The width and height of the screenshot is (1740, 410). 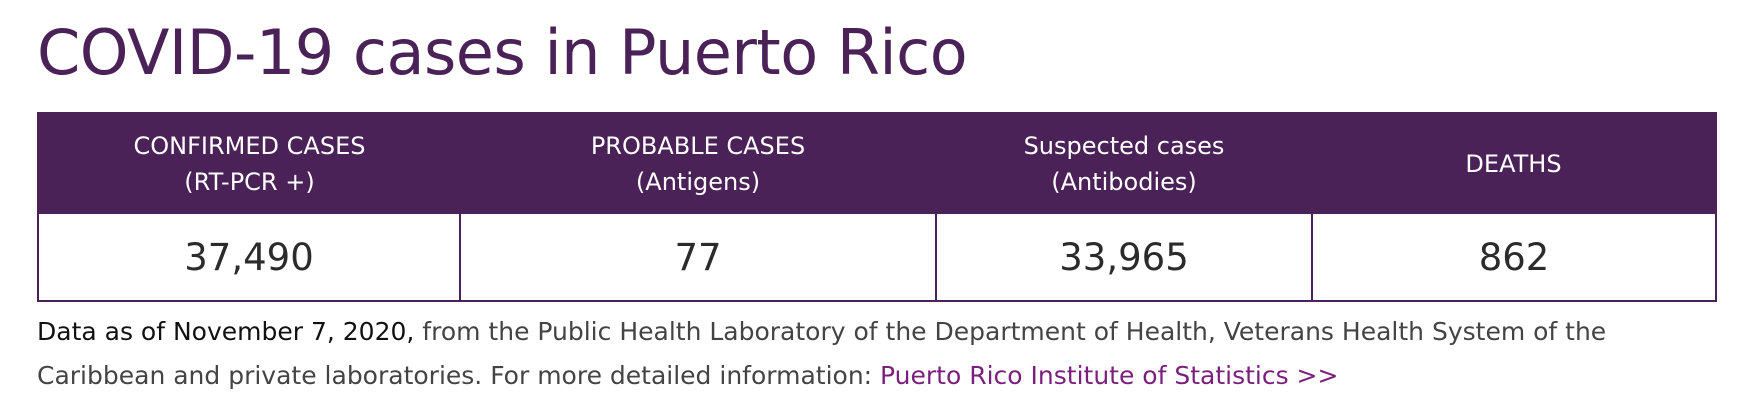 I want to click on deaths-label: DEATHS, so click(x=1513, y=164).